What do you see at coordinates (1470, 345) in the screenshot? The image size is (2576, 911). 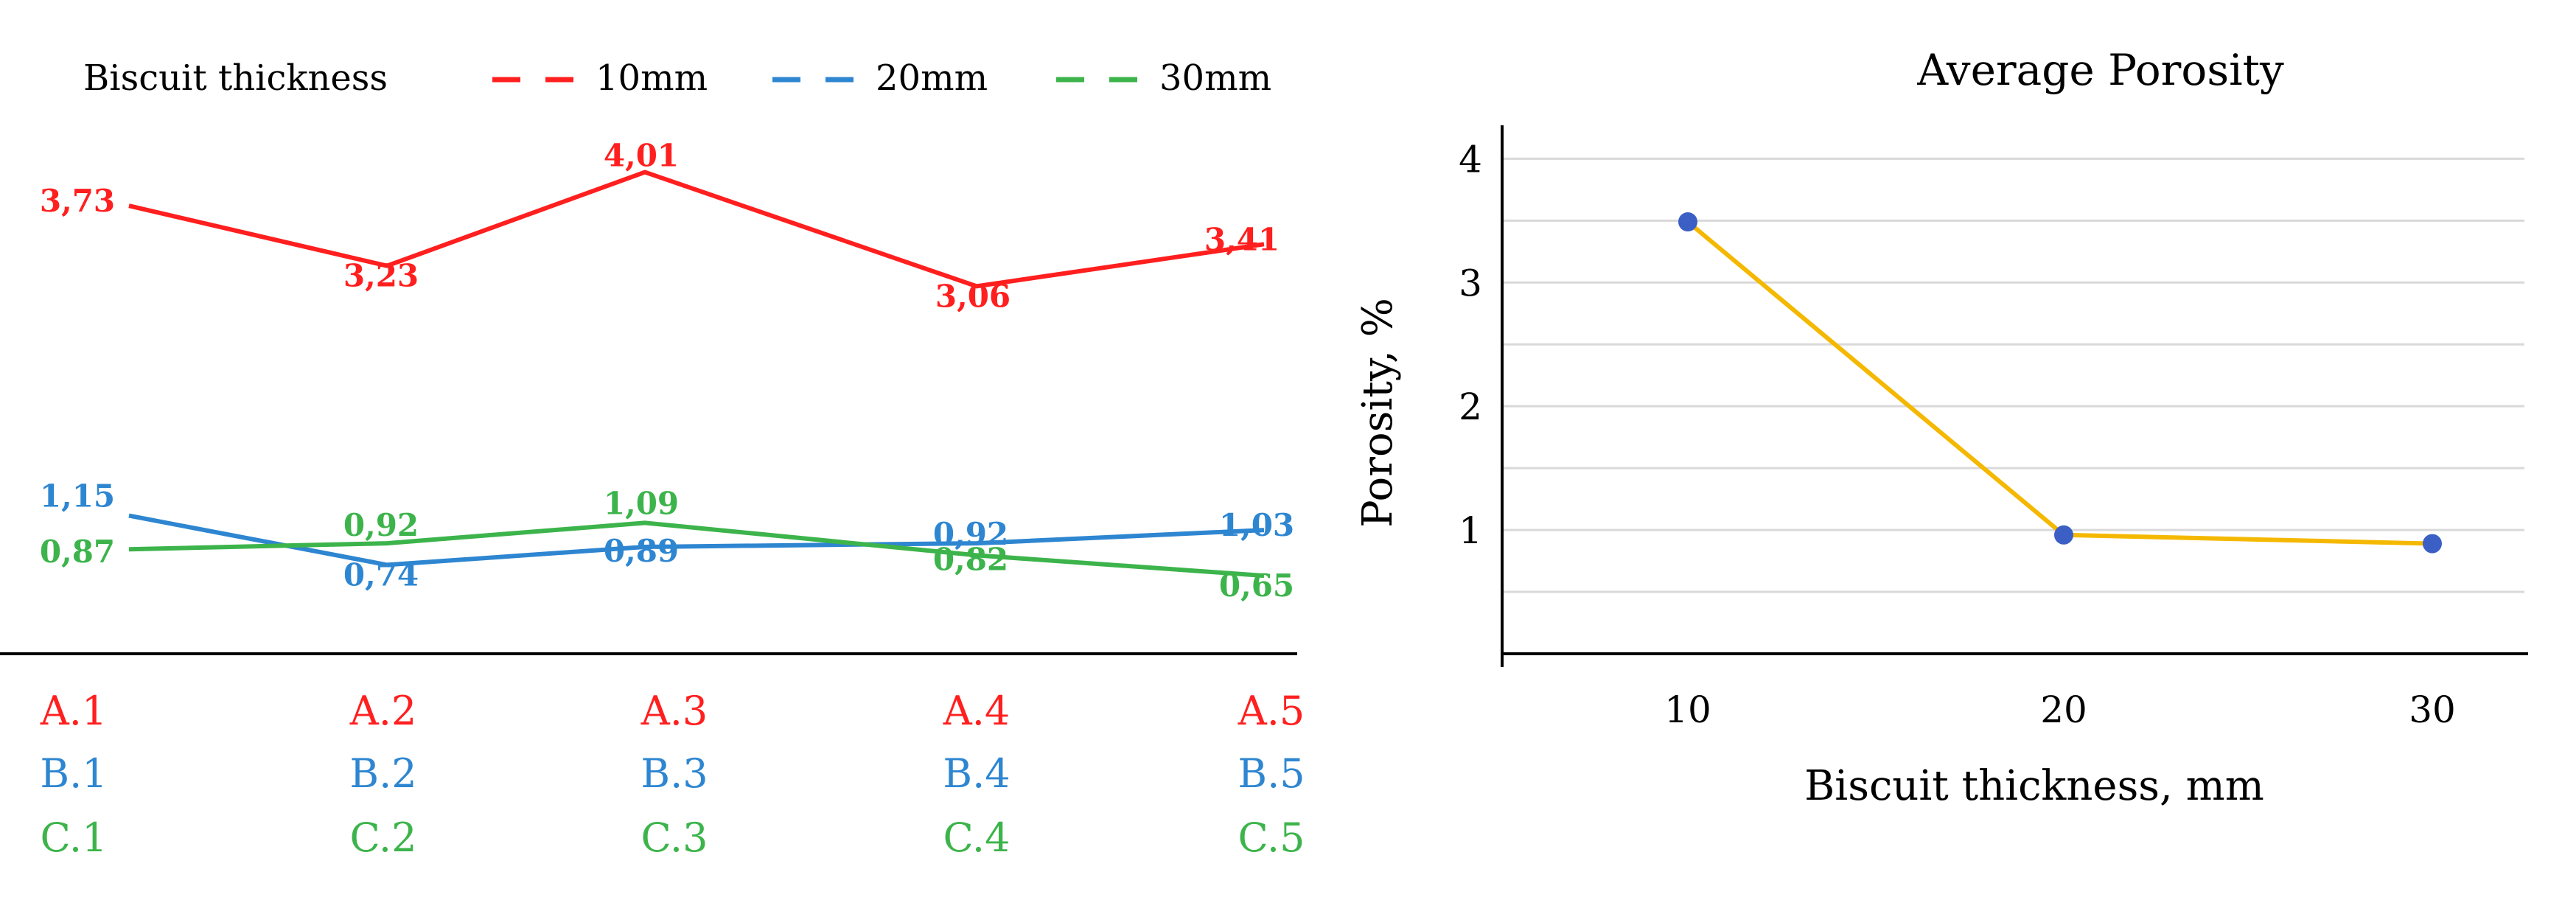 I see `y-tick-labels: 1 2 3 4` at bounding box center [1470, 345].